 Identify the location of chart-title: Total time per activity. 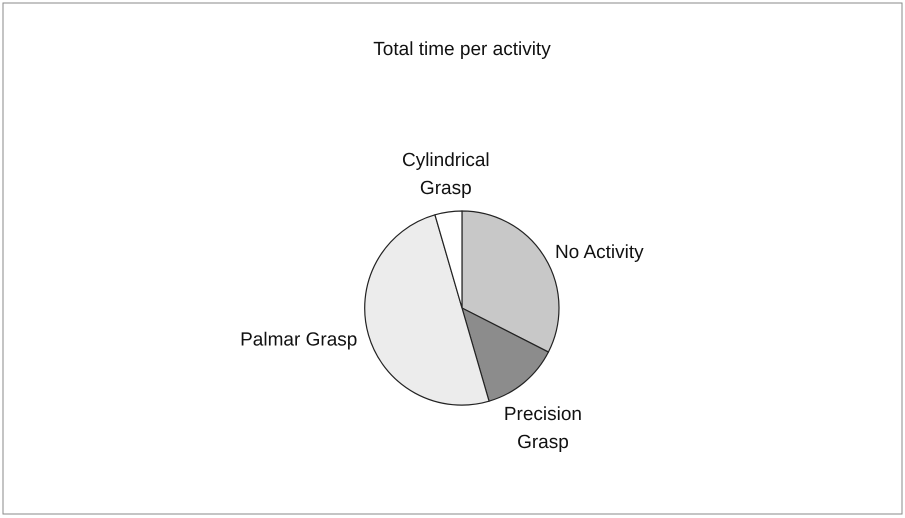
(462, 49).